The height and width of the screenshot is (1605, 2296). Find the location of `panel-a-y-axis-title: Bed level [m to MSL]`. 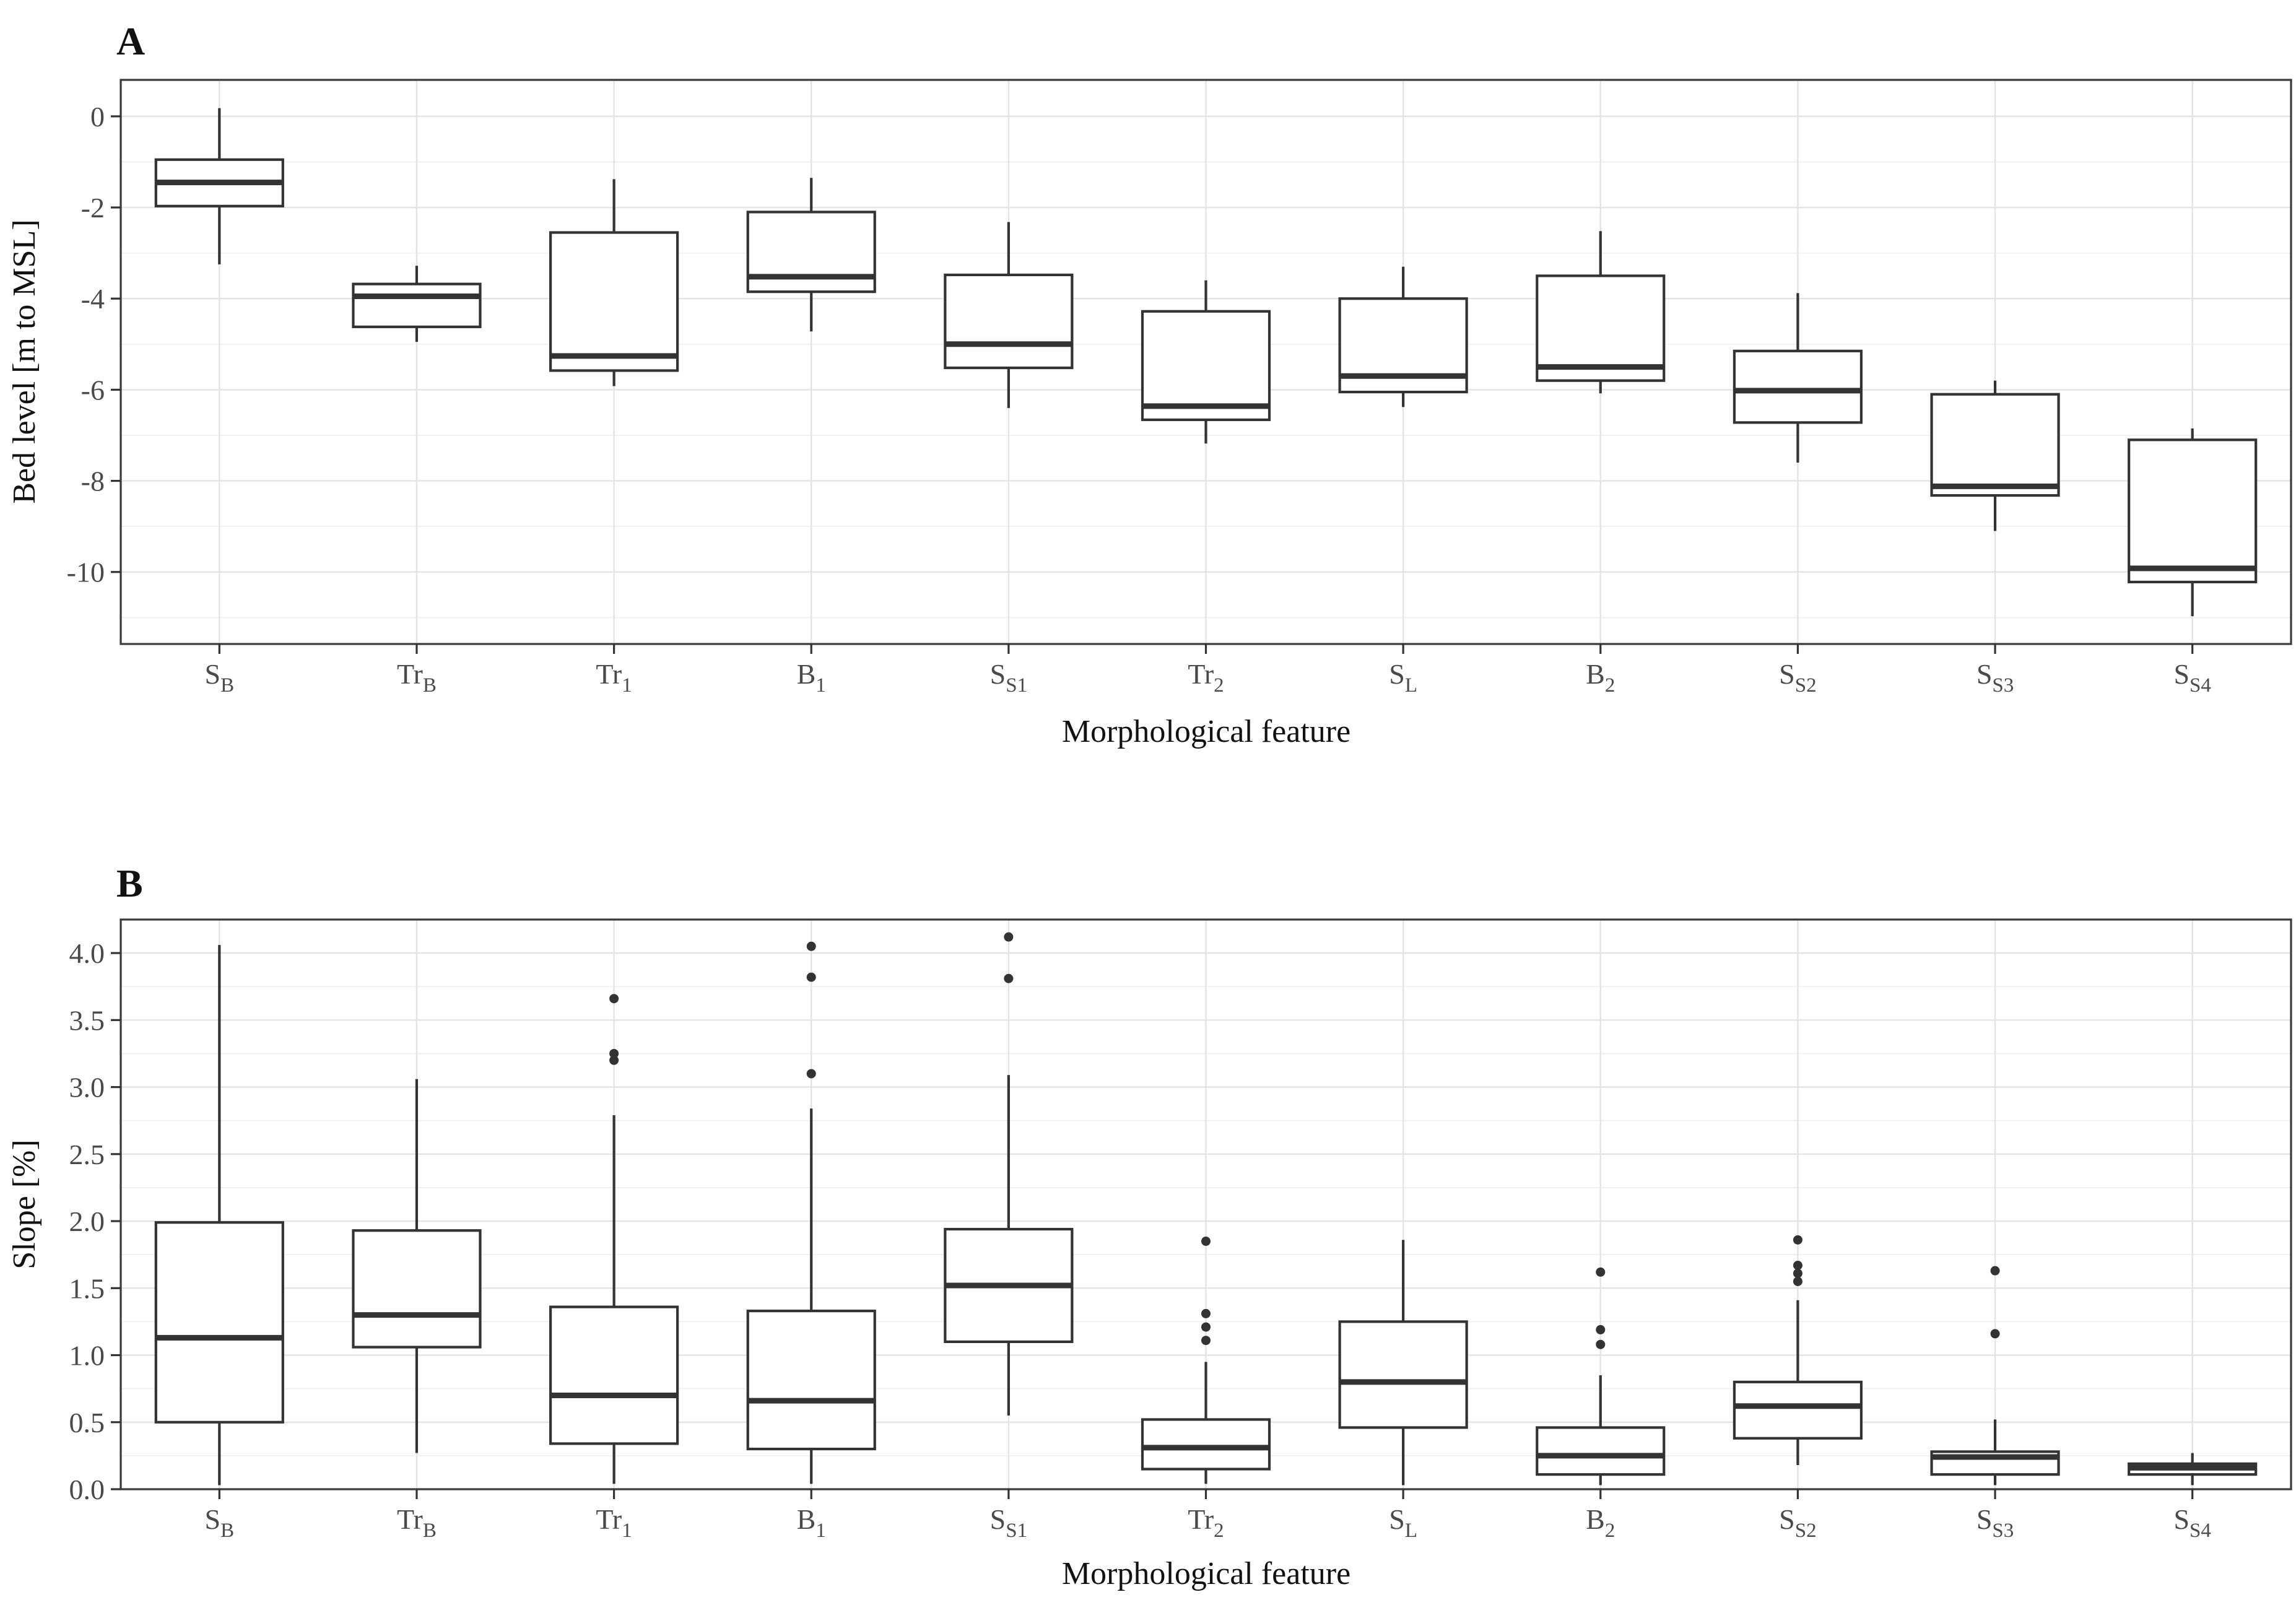

panel-a-y-axis-title: Bed level [m to MSL] is located at coordinates (24, 361).